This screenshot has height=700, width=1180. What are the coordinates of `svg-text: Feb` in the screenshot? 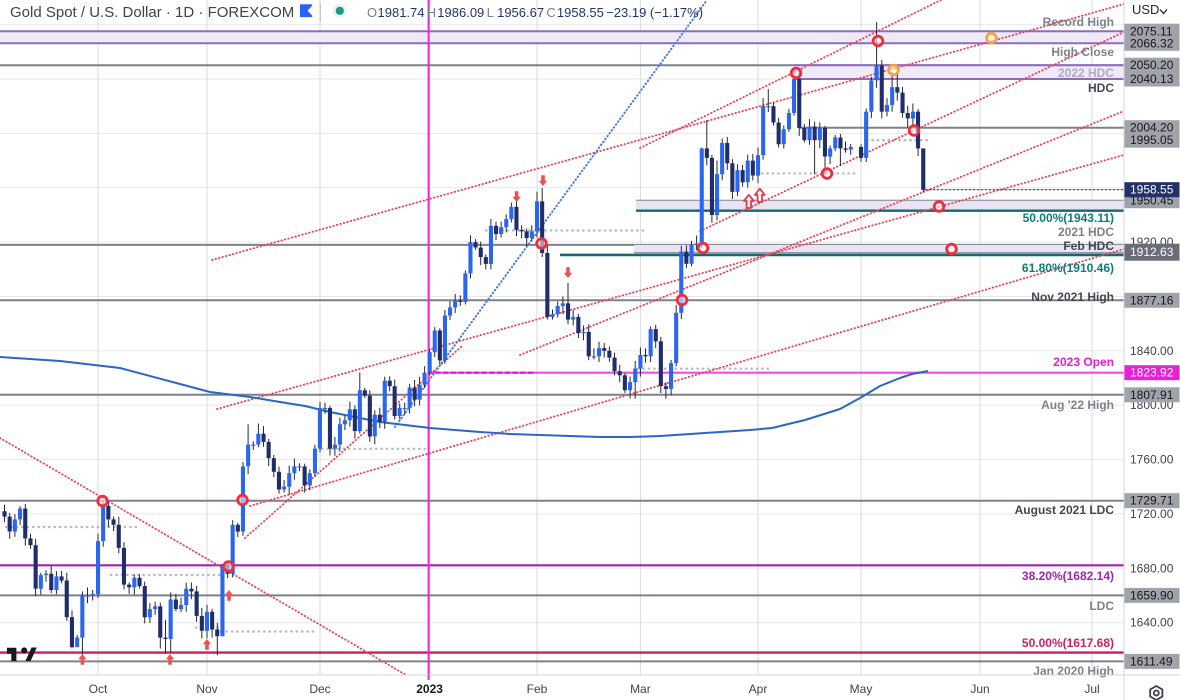 It's located at (537, 689).